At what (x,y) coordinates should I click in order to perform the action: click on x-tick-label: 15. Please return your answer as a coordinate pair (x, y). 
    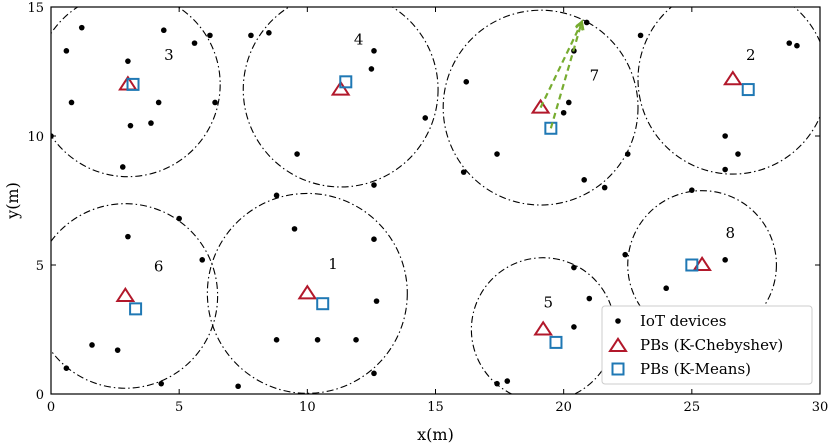
    Looking at the image, I should click on (435, 407).